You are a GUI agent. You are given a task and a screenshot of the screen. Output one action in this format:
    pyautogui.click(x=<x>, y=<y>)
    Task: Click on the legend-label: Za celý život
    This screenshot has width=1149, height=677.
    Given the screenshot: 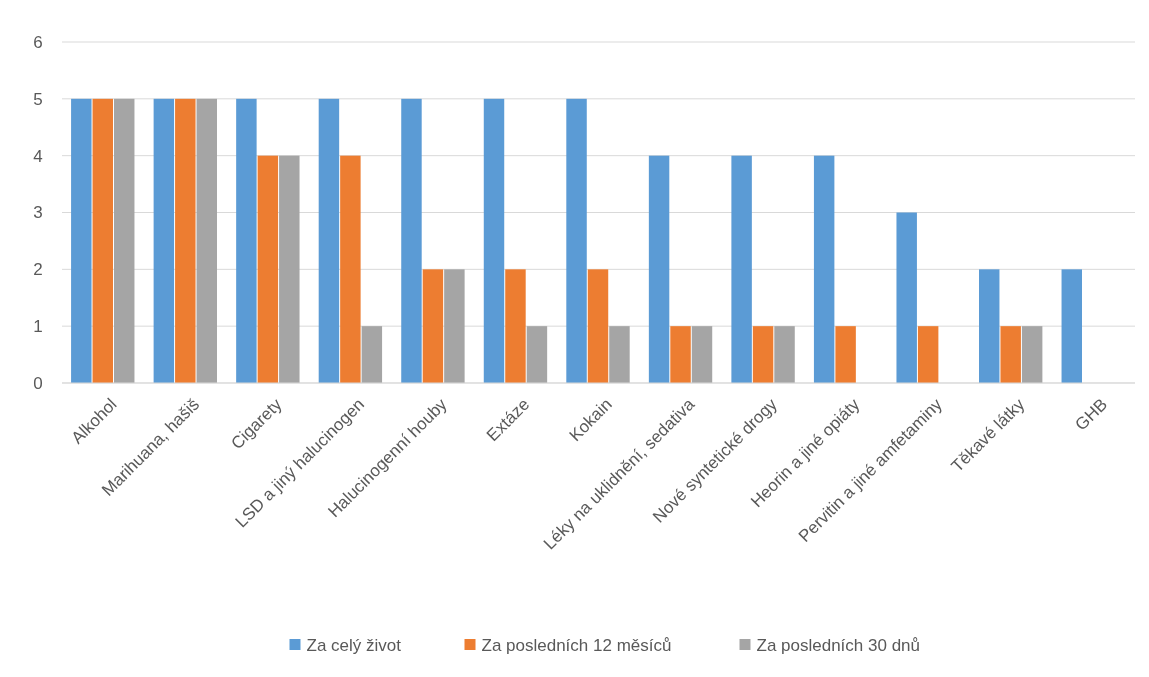 What is the action you would take?
    pyautogui.click(x=354, y=645)
    